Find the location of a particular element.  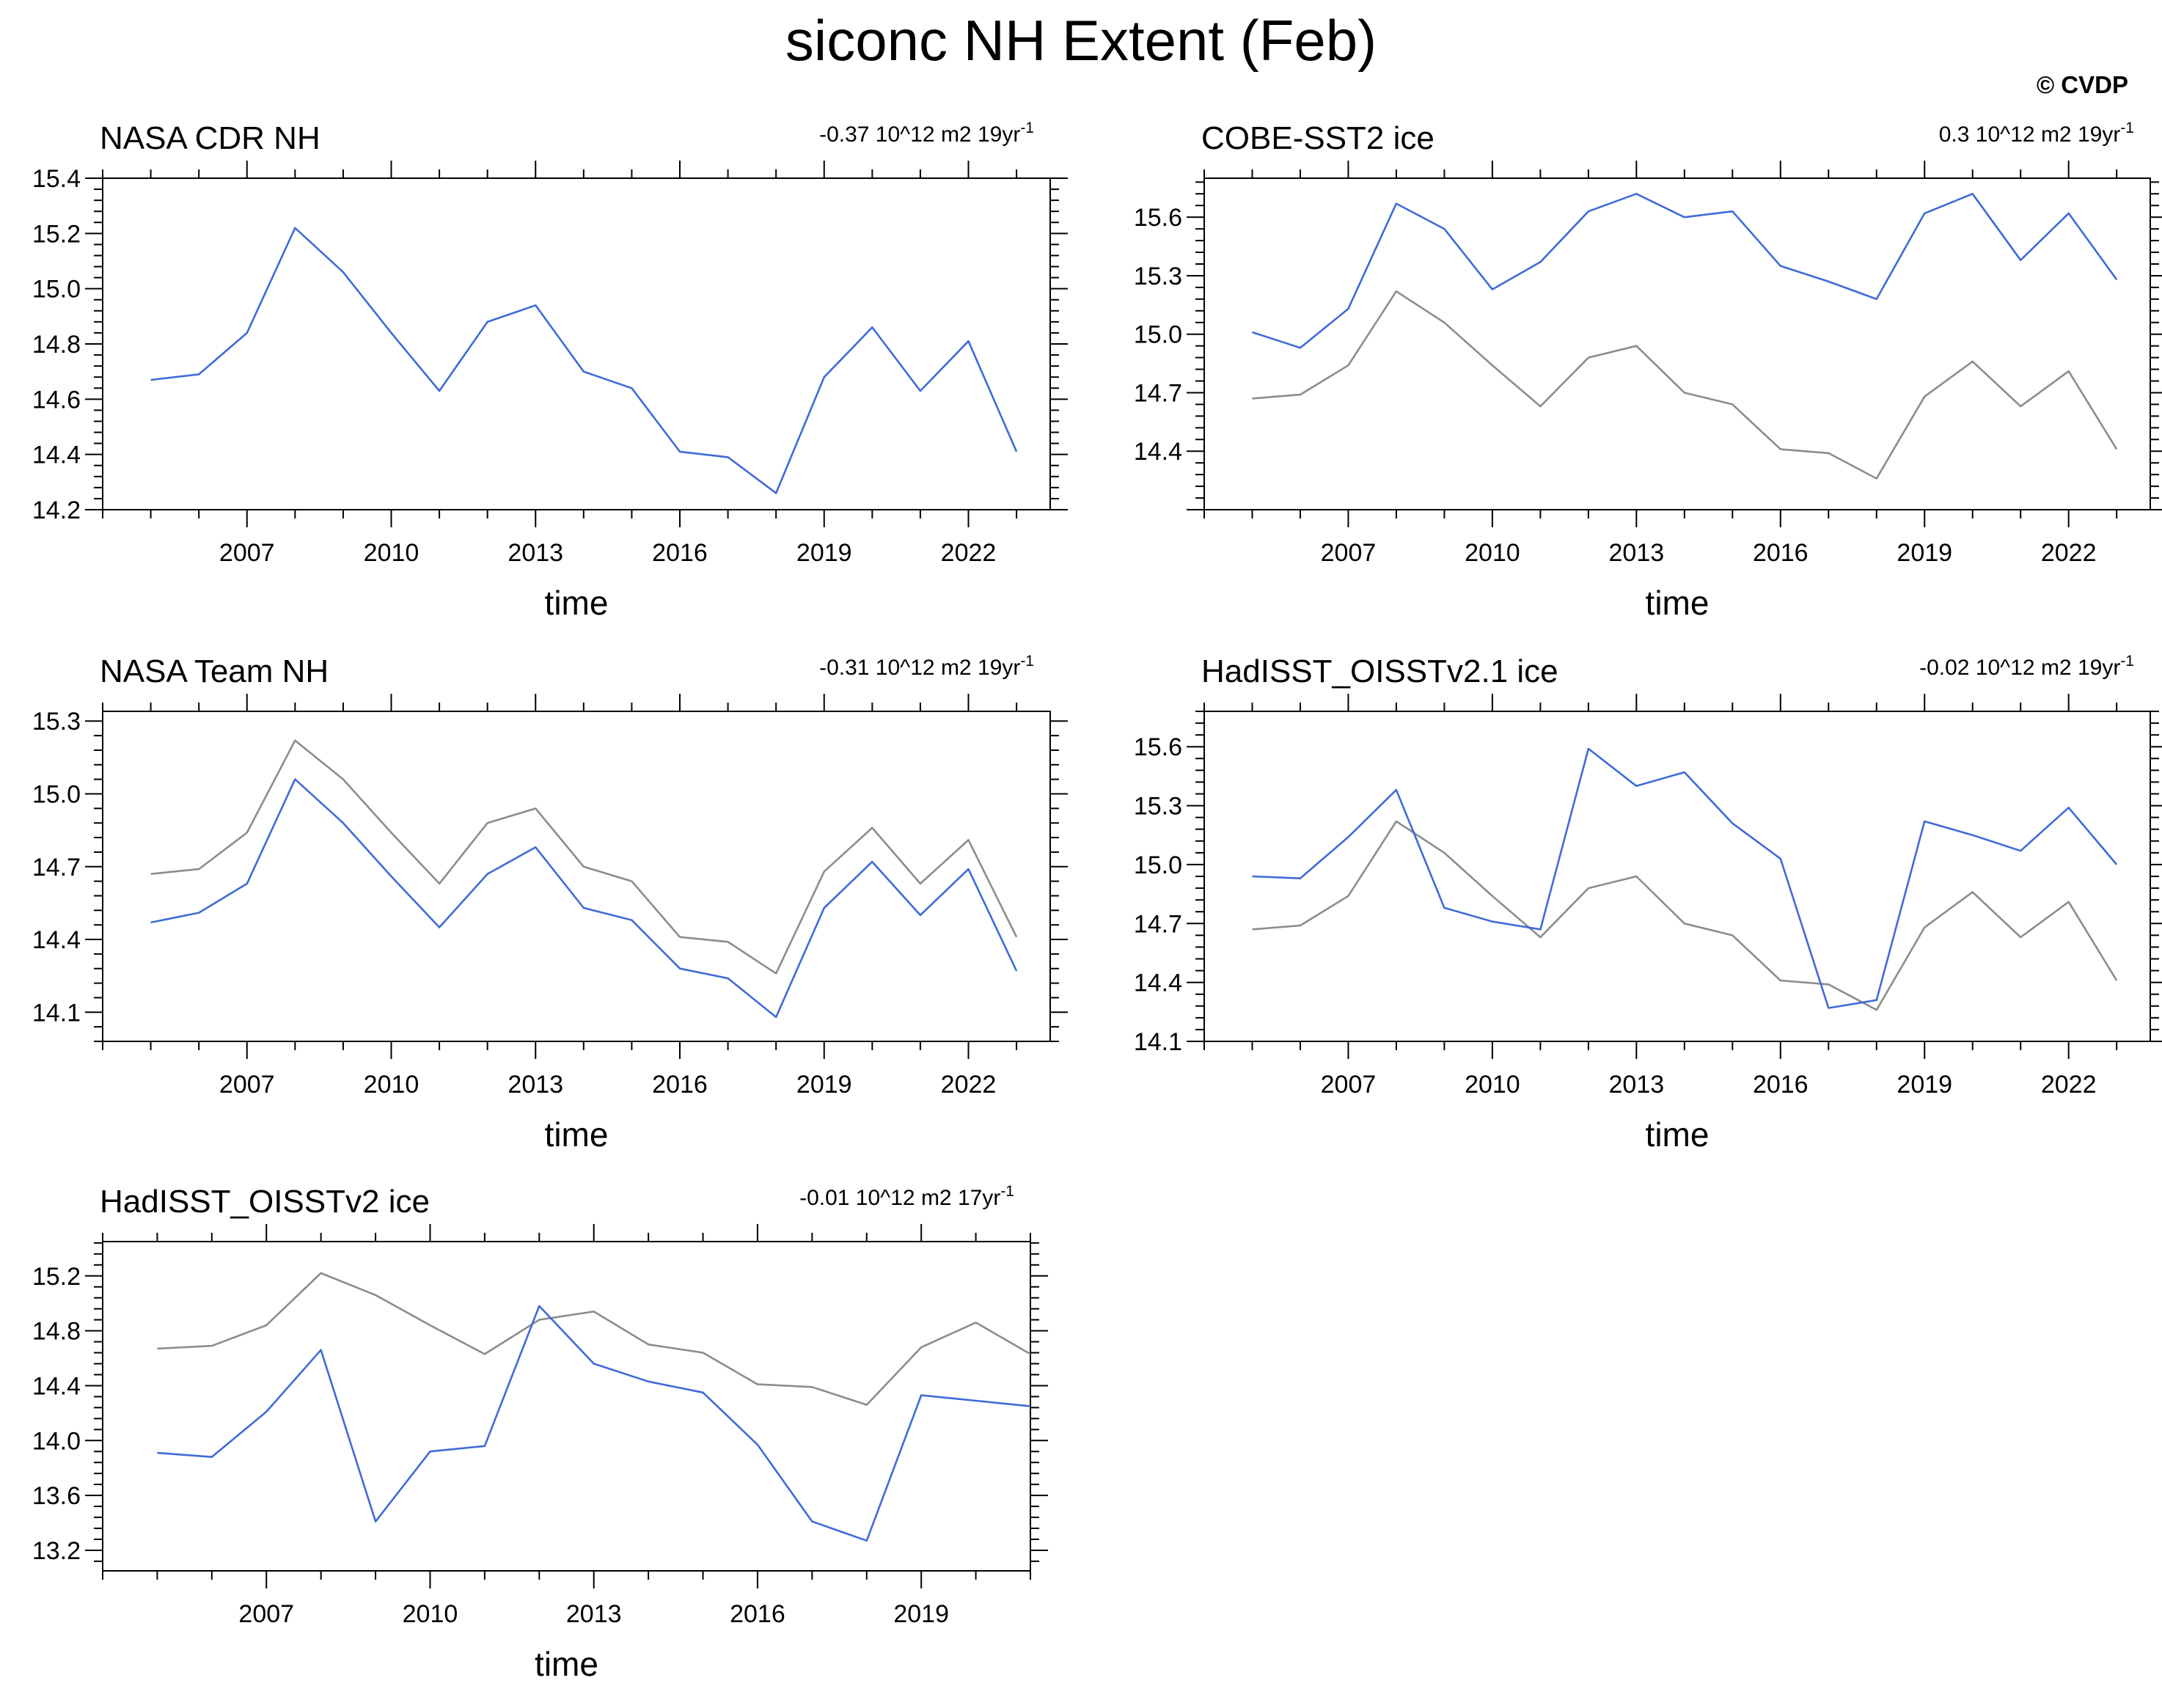

trend-annotation: -0.02 10^12 m2 19yr-1 is located at coordinates (2026, 666).